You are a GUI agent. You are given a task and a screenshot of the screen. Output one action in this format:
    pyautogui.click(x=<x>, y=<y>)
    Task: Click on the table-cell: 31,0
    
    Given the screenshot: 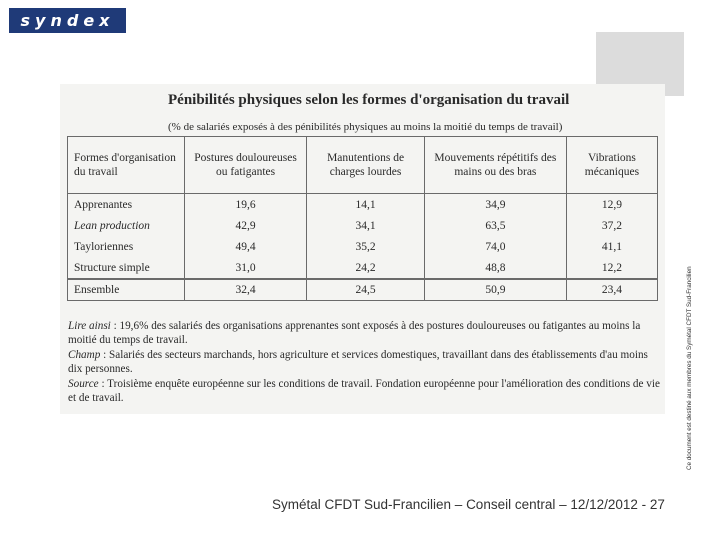 What is the action you would take?
    pyautogui.click(x=245, y=268)
    